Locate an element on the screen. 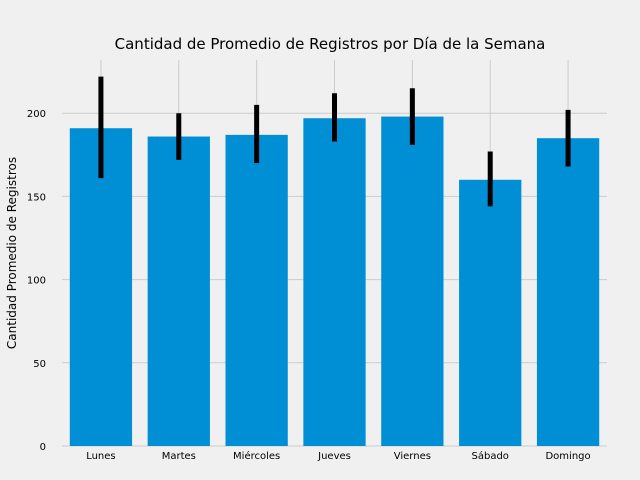 The image size is (640, 480). x-tick-label: Jueves is located at coordinates (334, 456).